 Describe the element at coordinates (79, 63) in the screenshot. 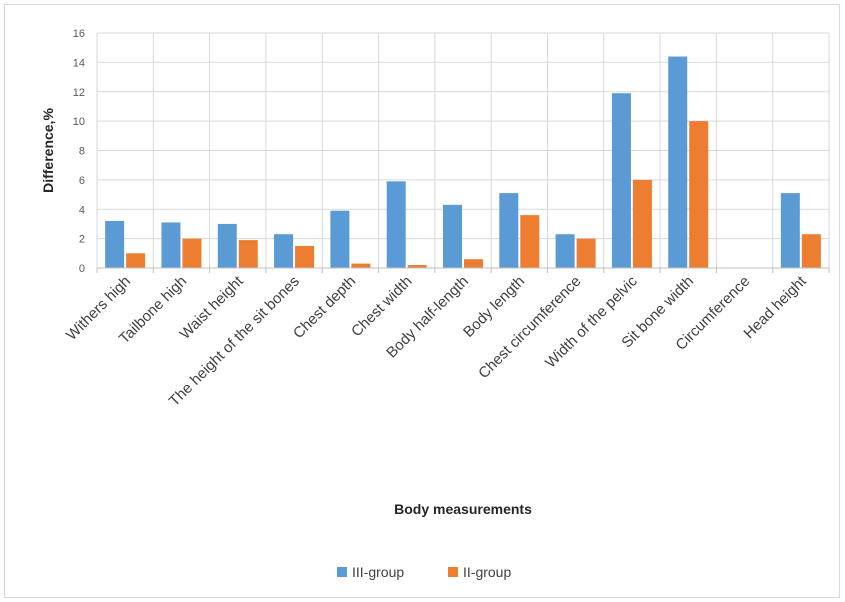

I see `y-tick-label: 14` at that location.